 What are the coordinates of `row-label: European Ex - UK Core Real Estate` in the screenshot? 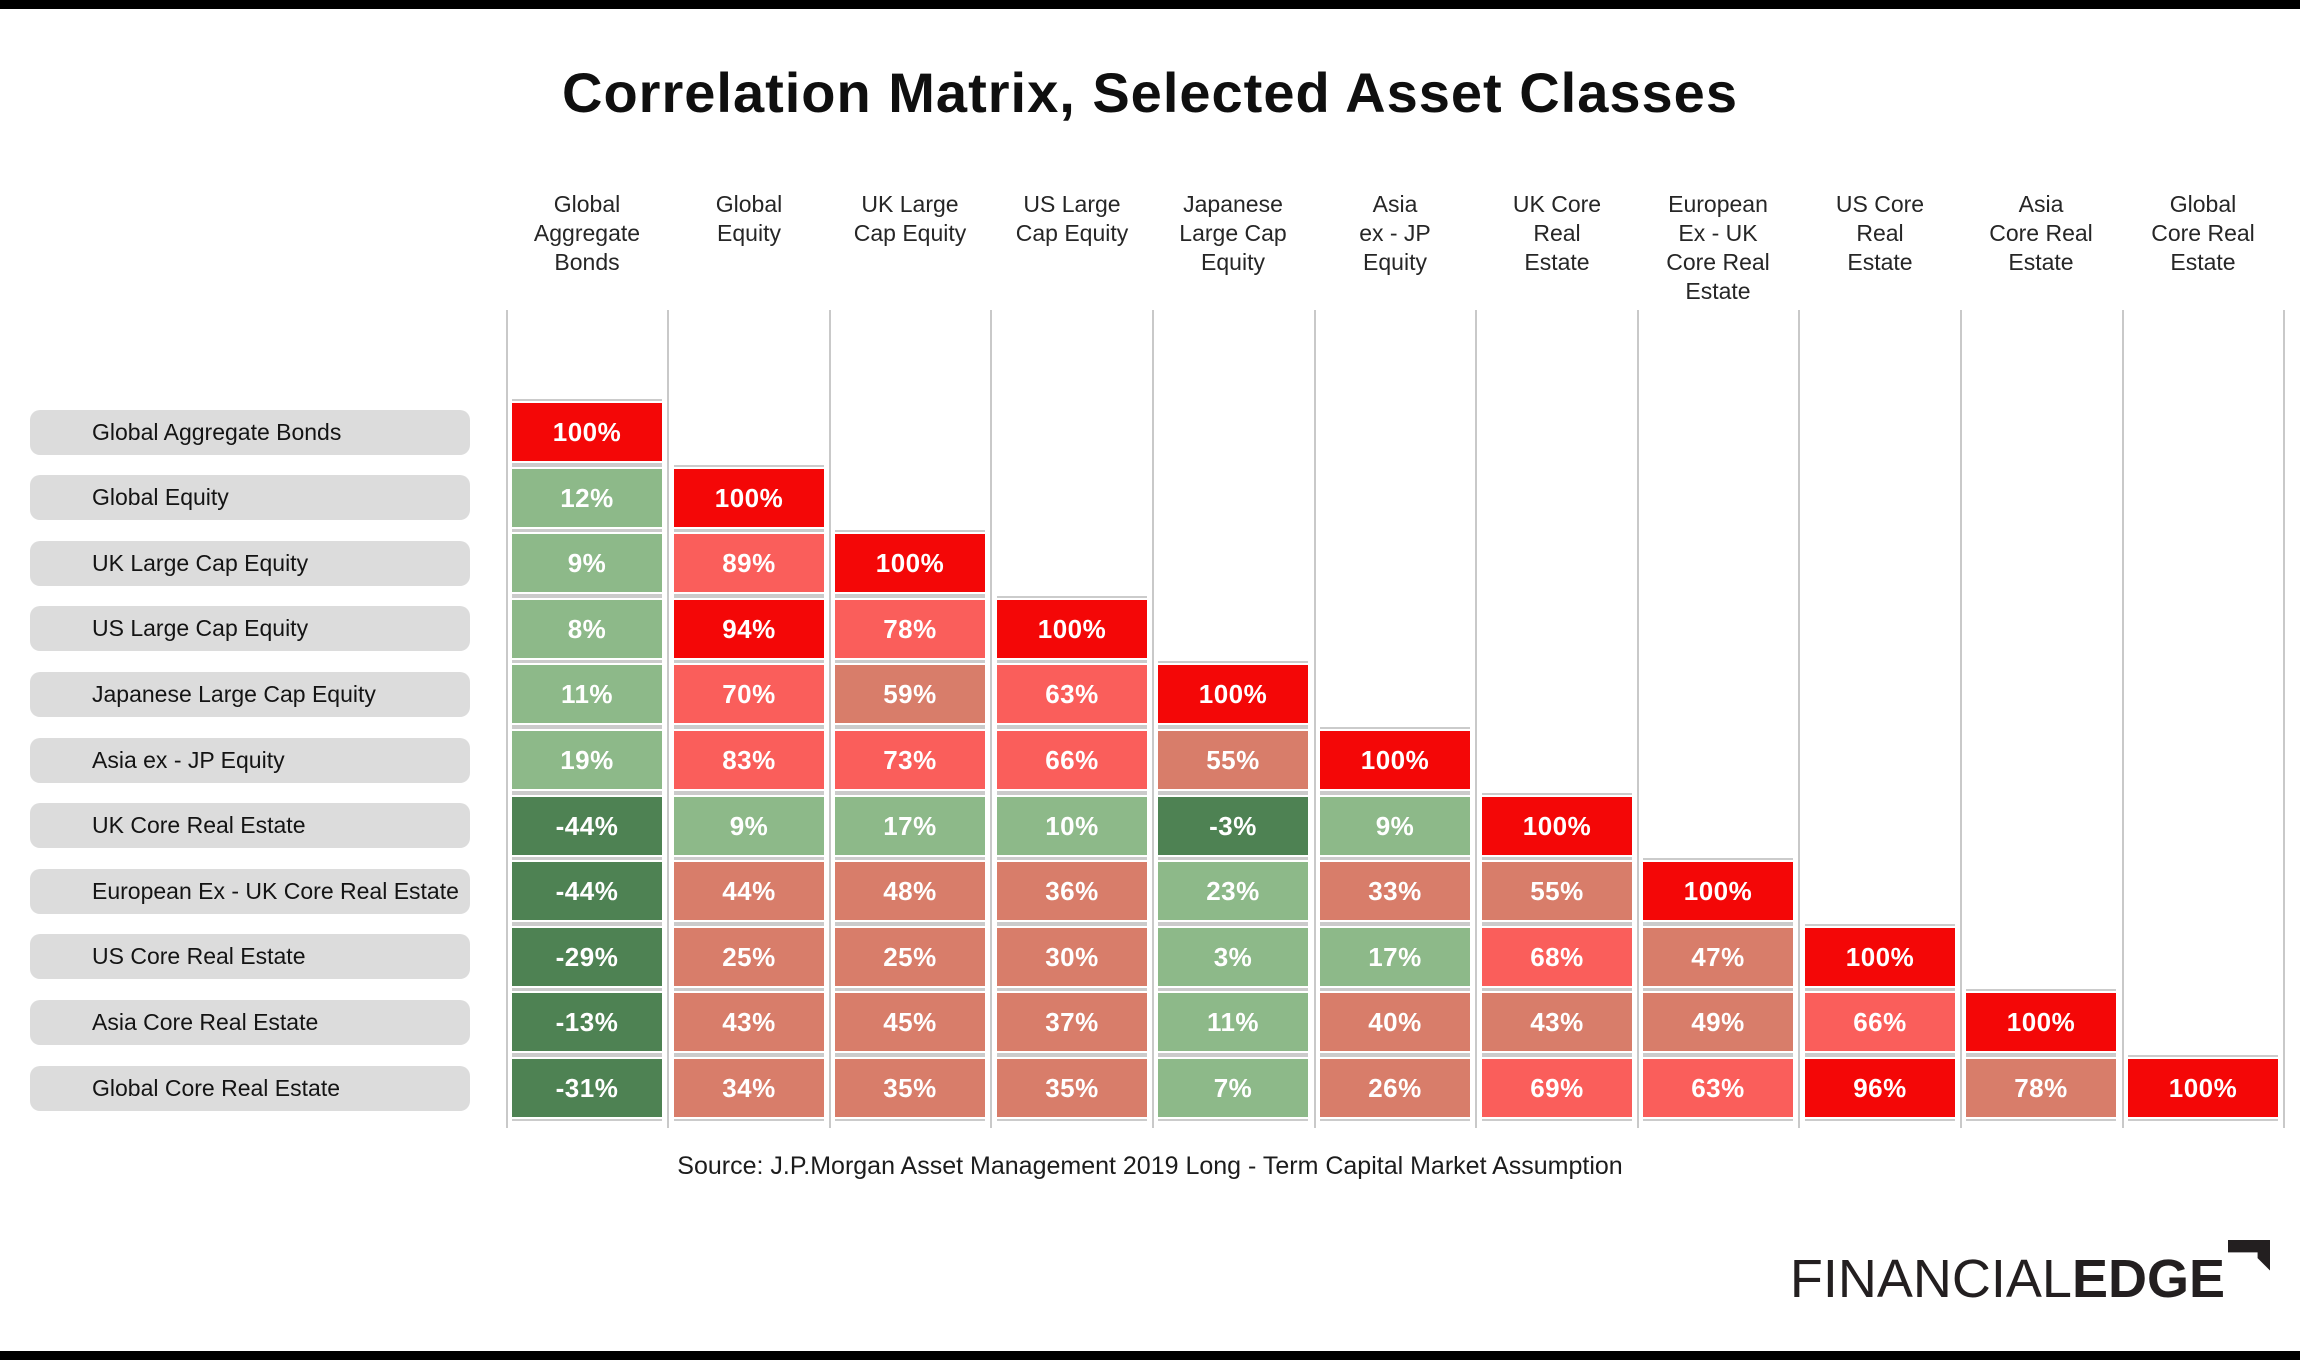 It's located at (250, 891).